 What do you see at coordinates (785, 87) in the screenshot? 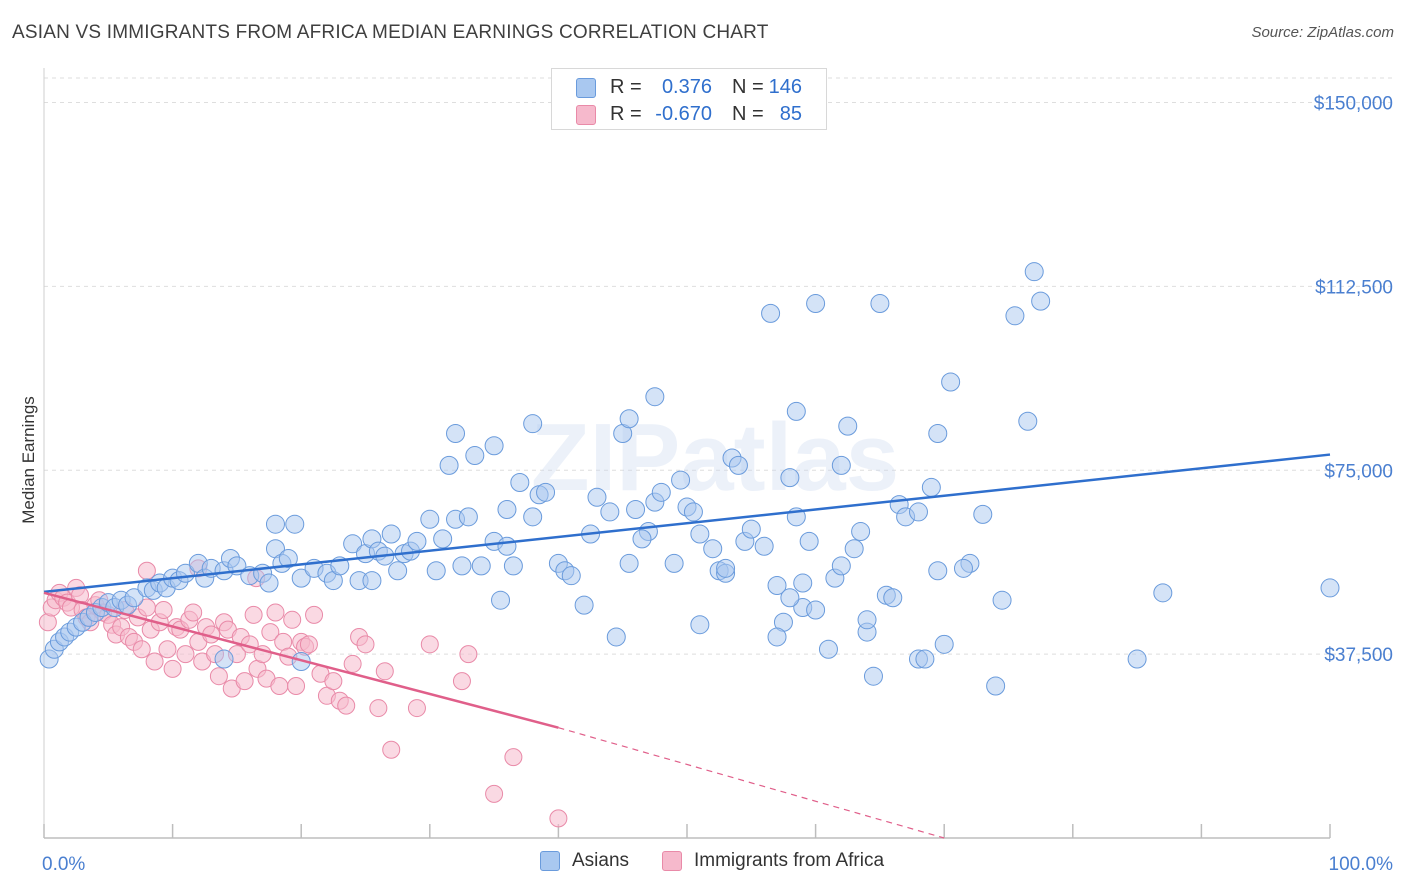
I see `legend-n-value: 146` at bounding box center [785, 87].